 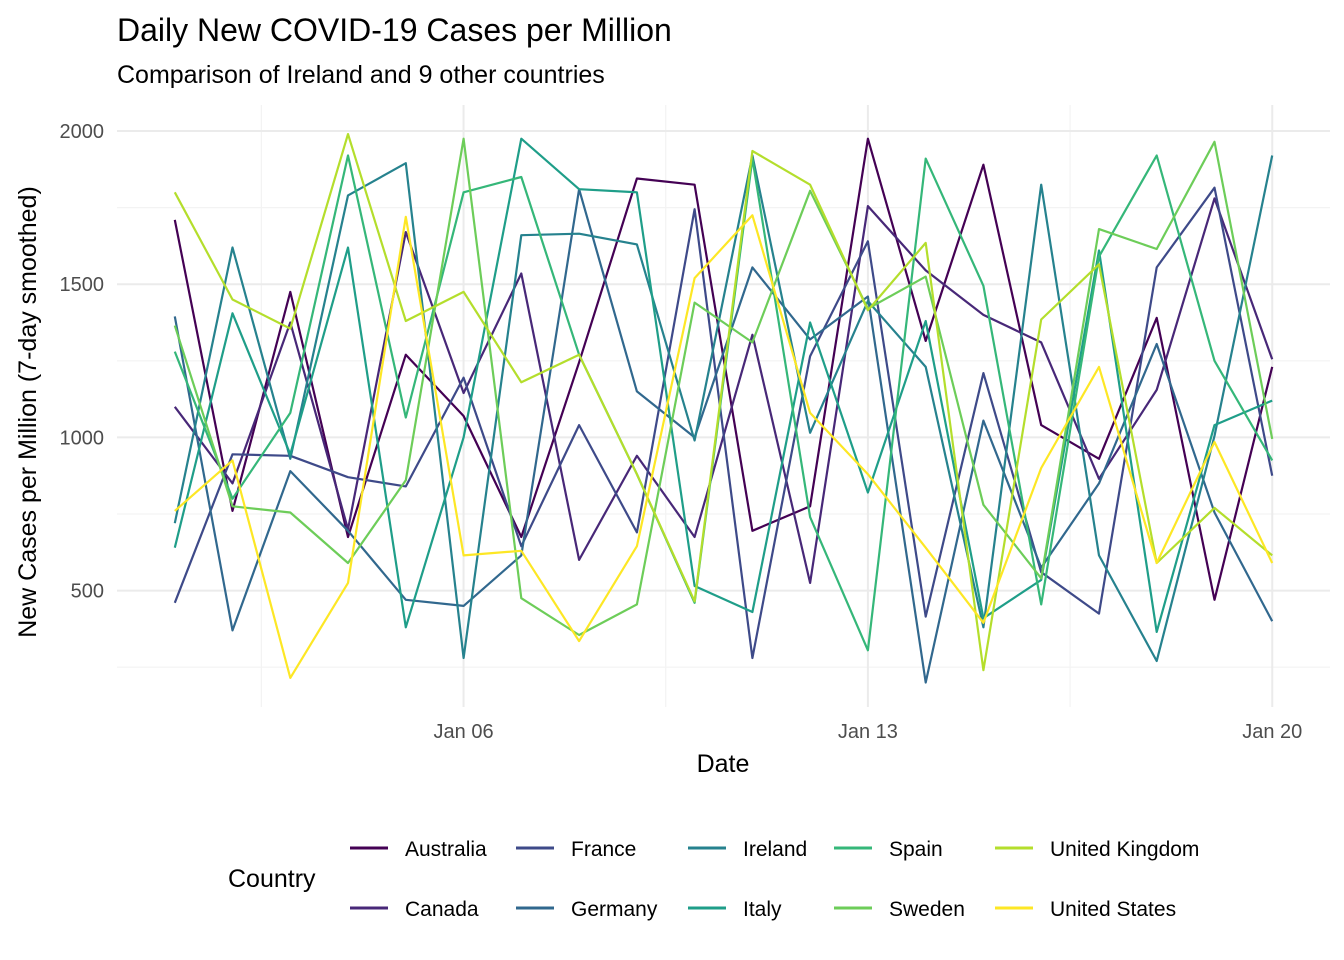 I want to click on y-tick-label: 1000, so click(x=82, y=438).